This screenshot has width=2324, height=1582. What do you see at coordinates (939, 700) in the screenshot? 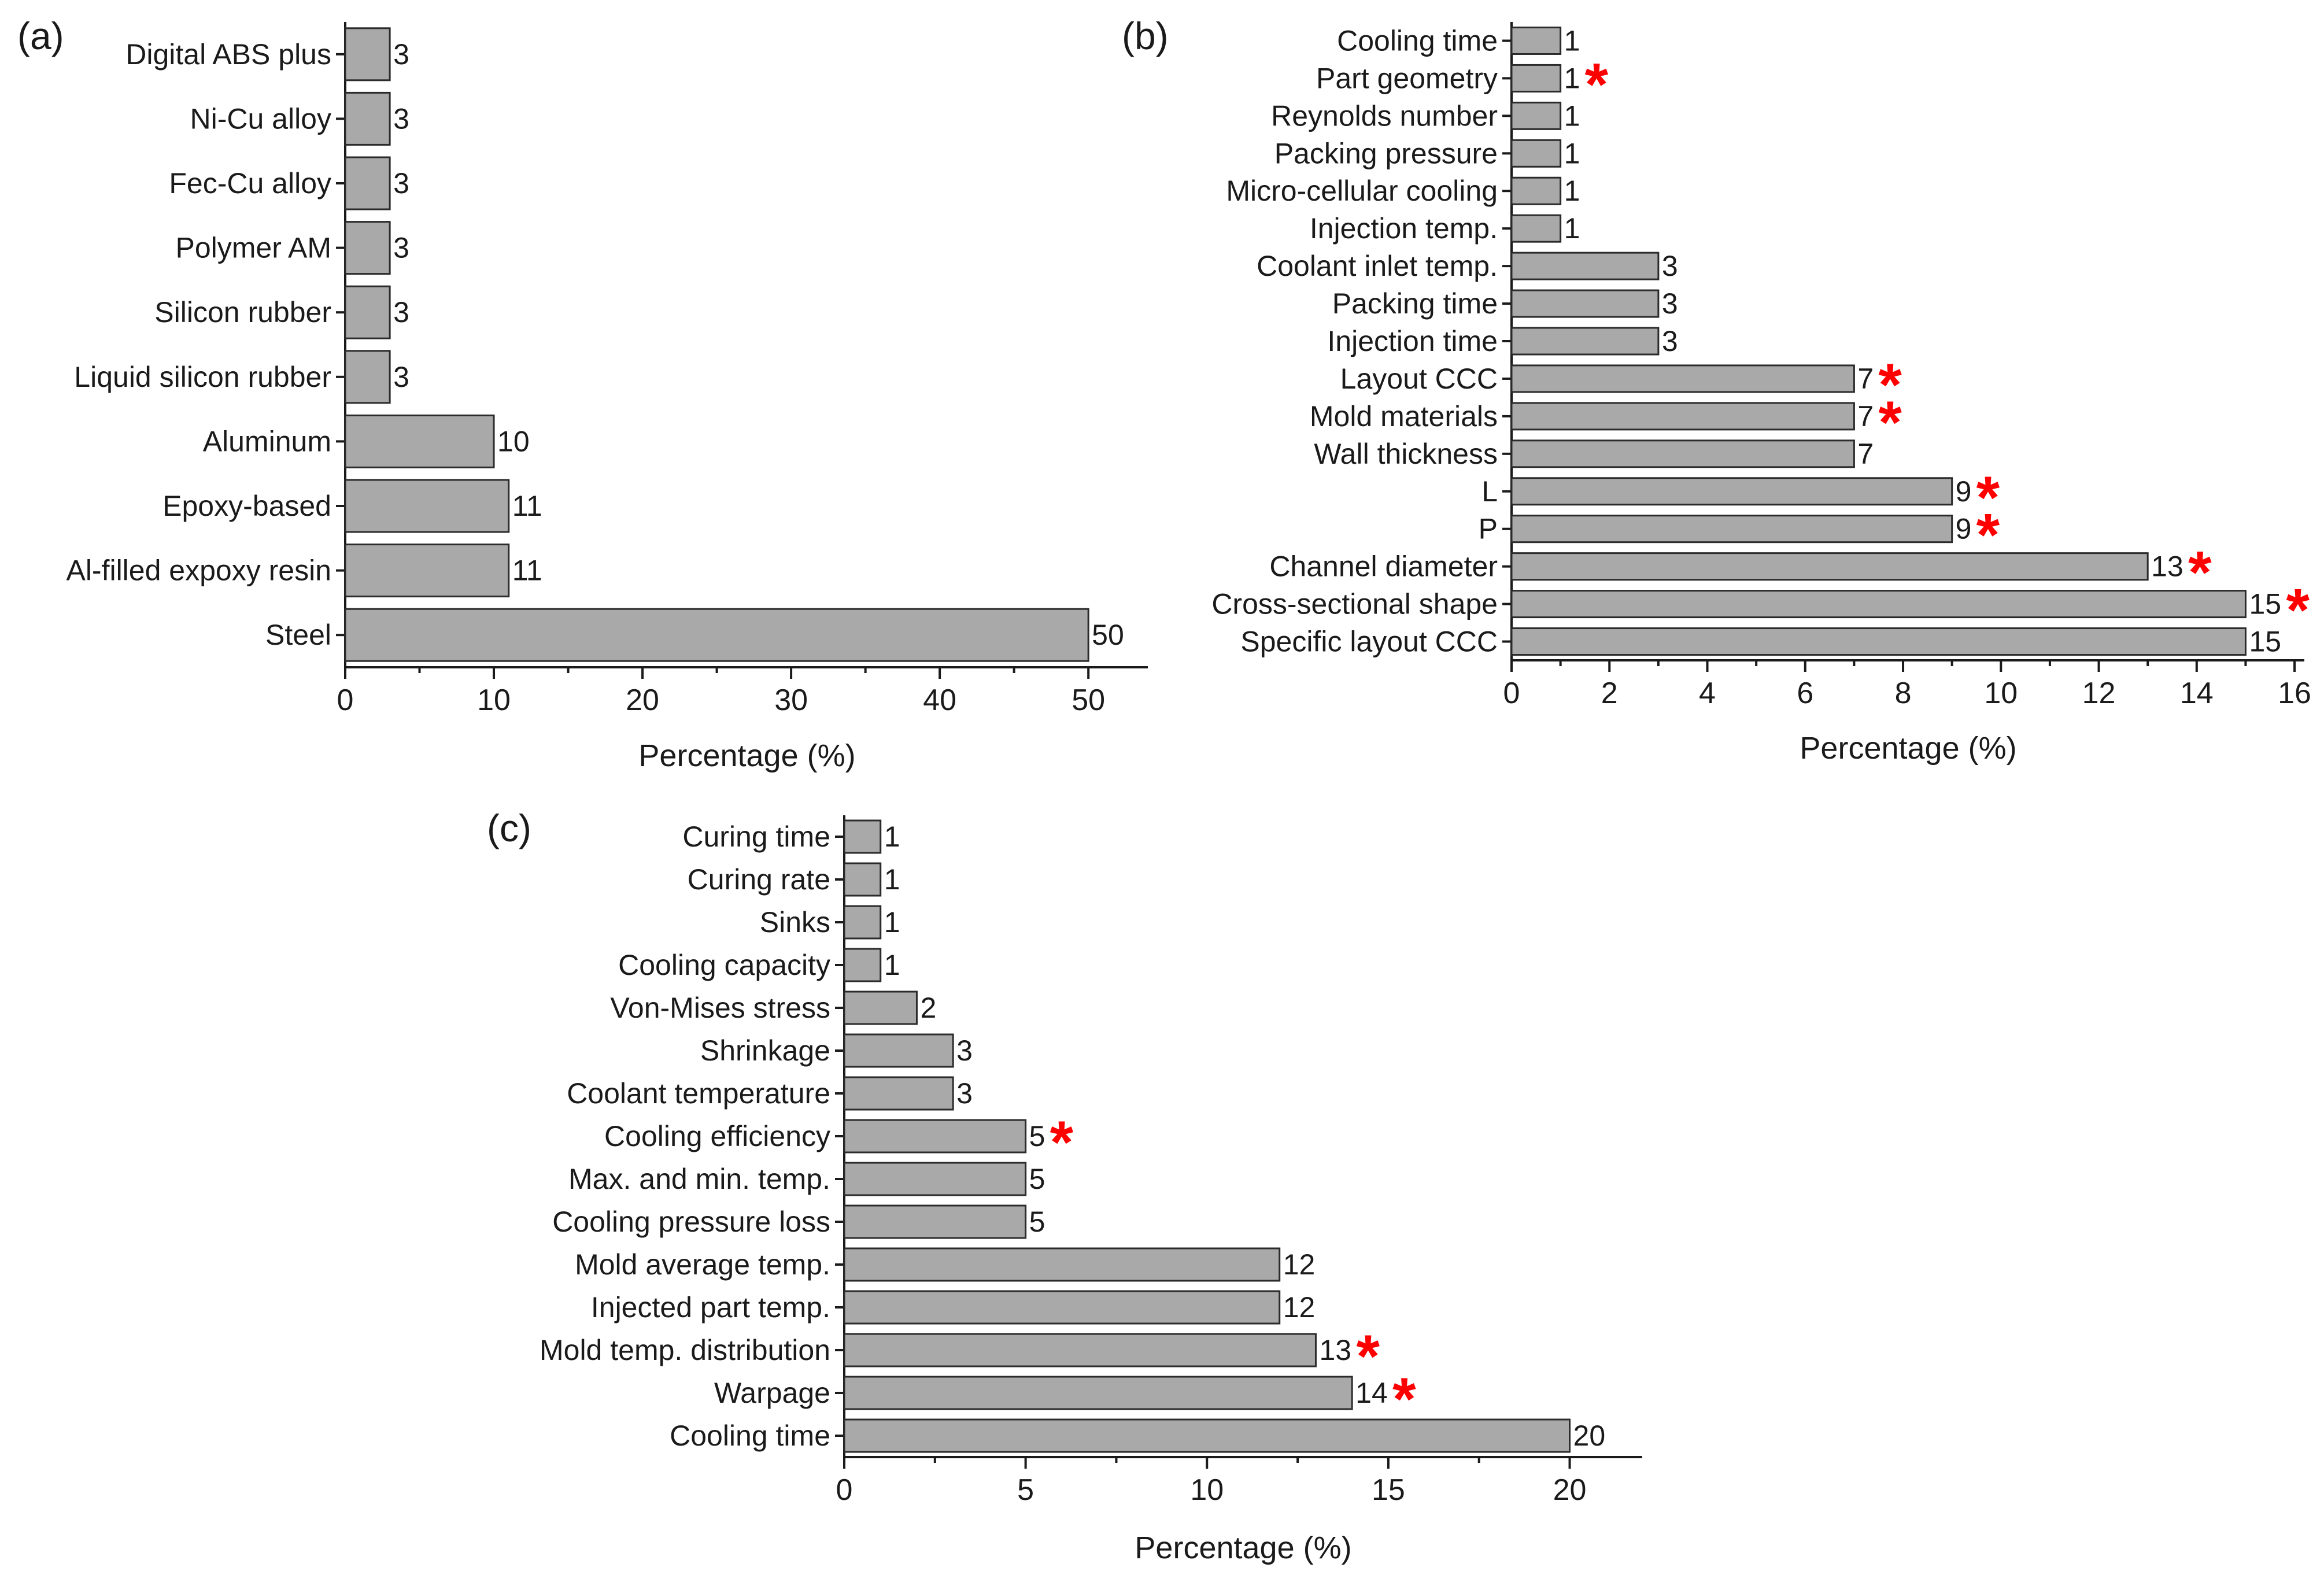
I see `x-tick-label: 40` at bounding box center [939, 700].